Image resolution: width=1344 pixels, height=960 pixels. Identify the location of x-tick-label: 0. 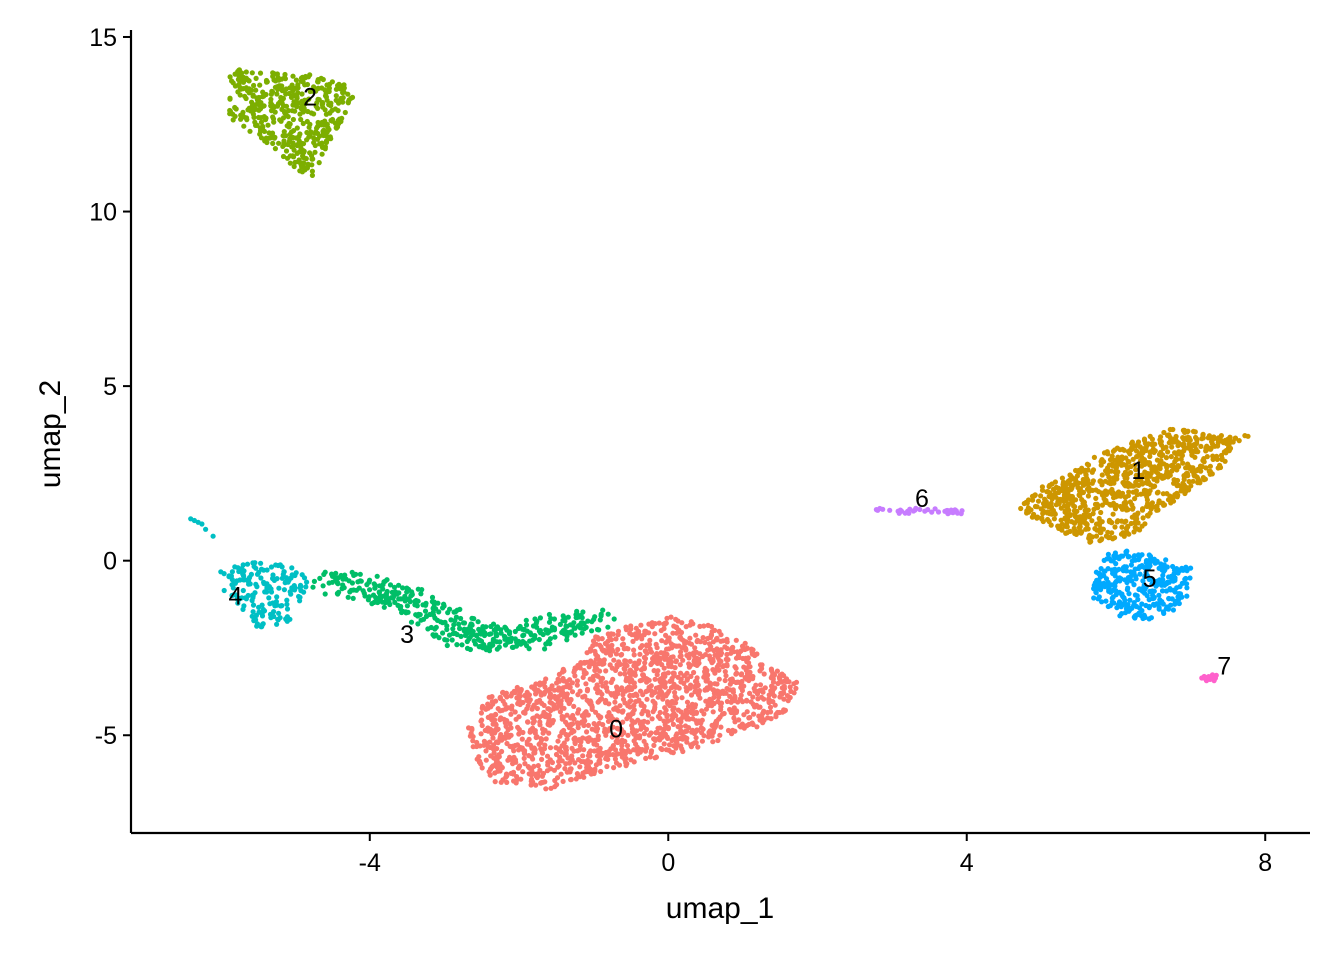
(668, 863).